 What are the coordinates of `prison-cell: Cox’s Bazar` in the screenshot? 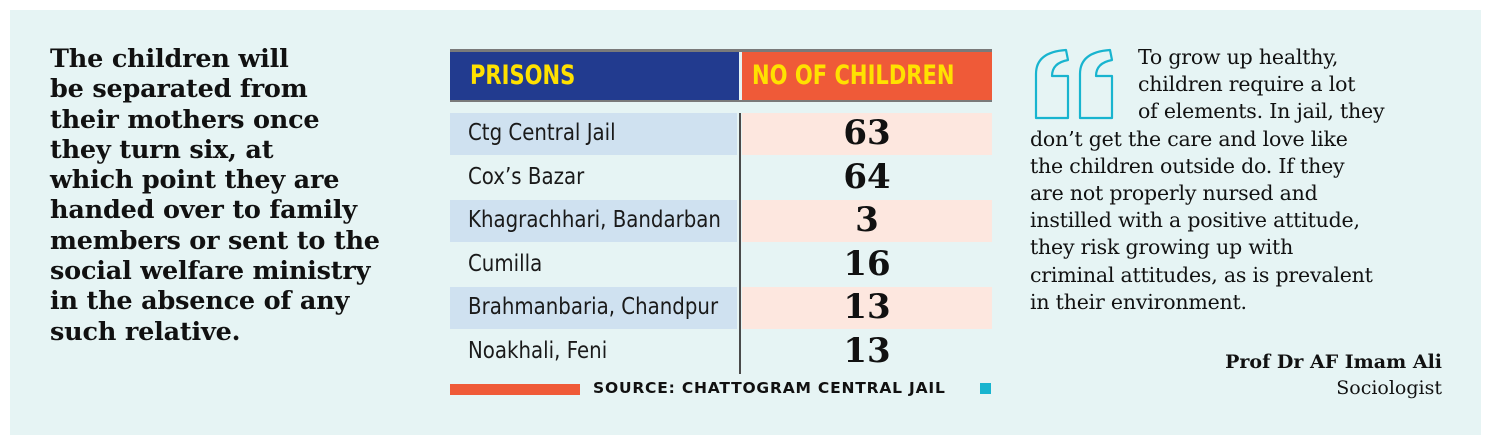 It's located at (593, 178).